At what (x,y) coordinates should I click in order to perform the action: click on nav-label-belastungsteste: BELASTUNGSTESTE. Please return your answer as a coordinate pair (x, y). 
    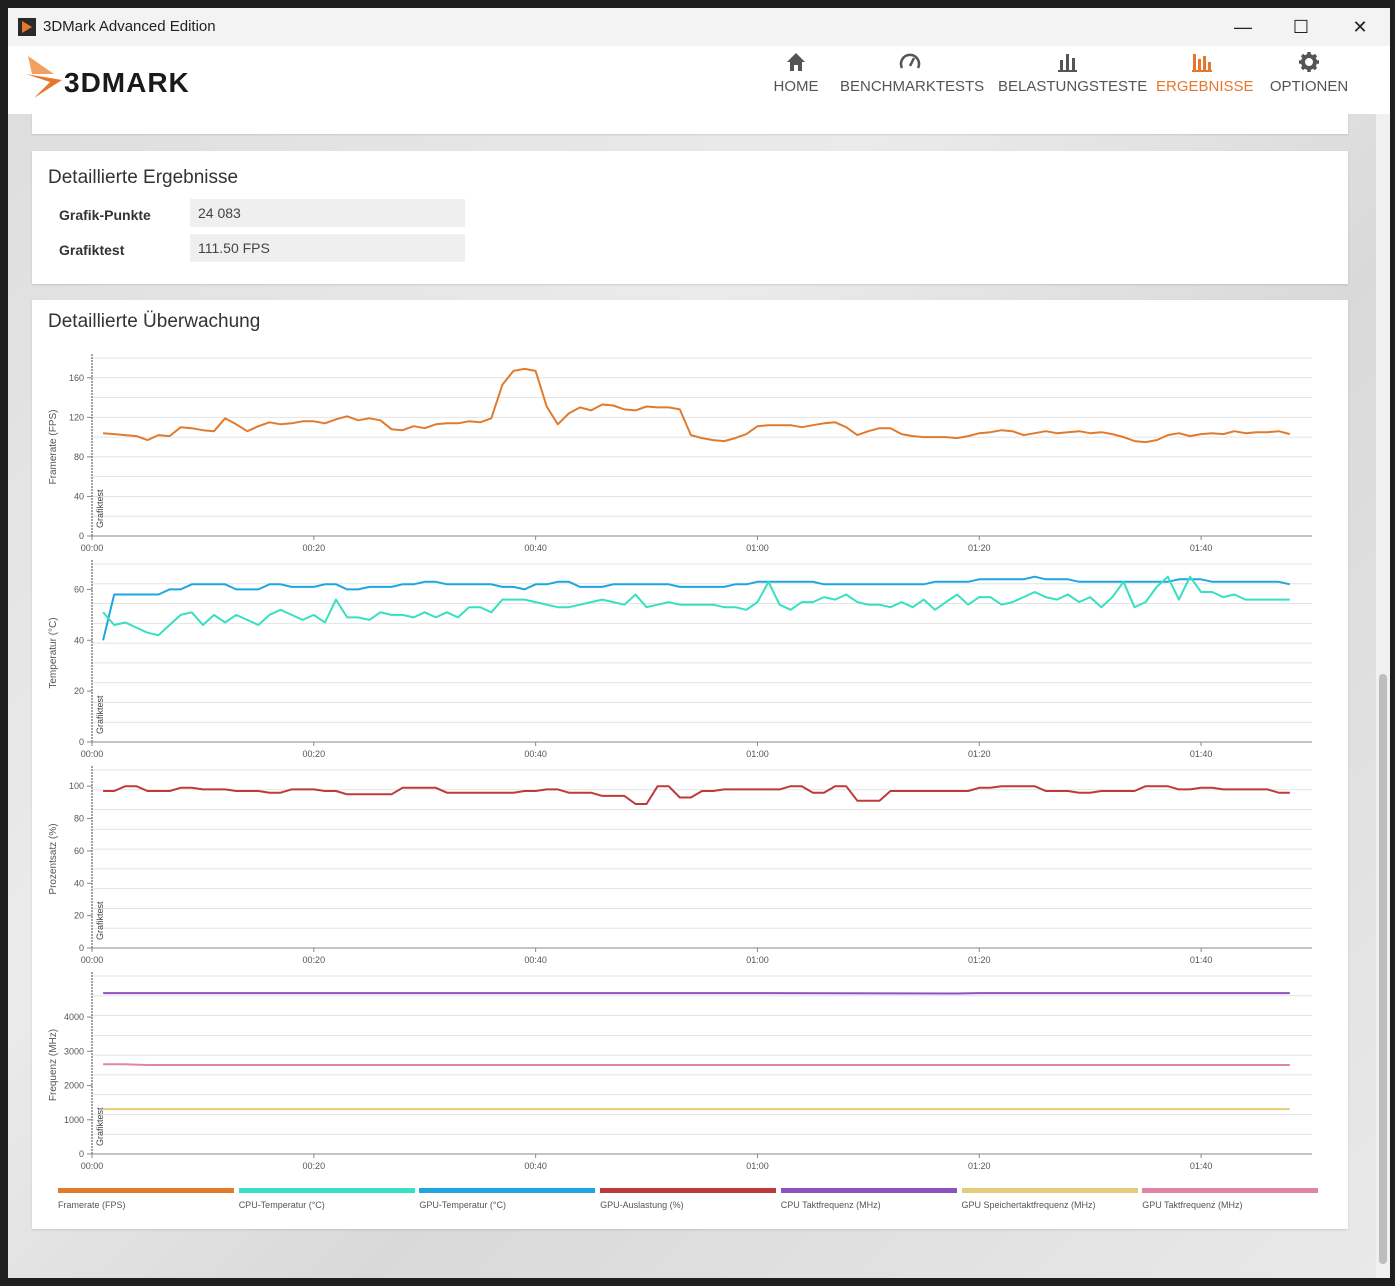
    Looking at the image, I should click on (1073, 86).